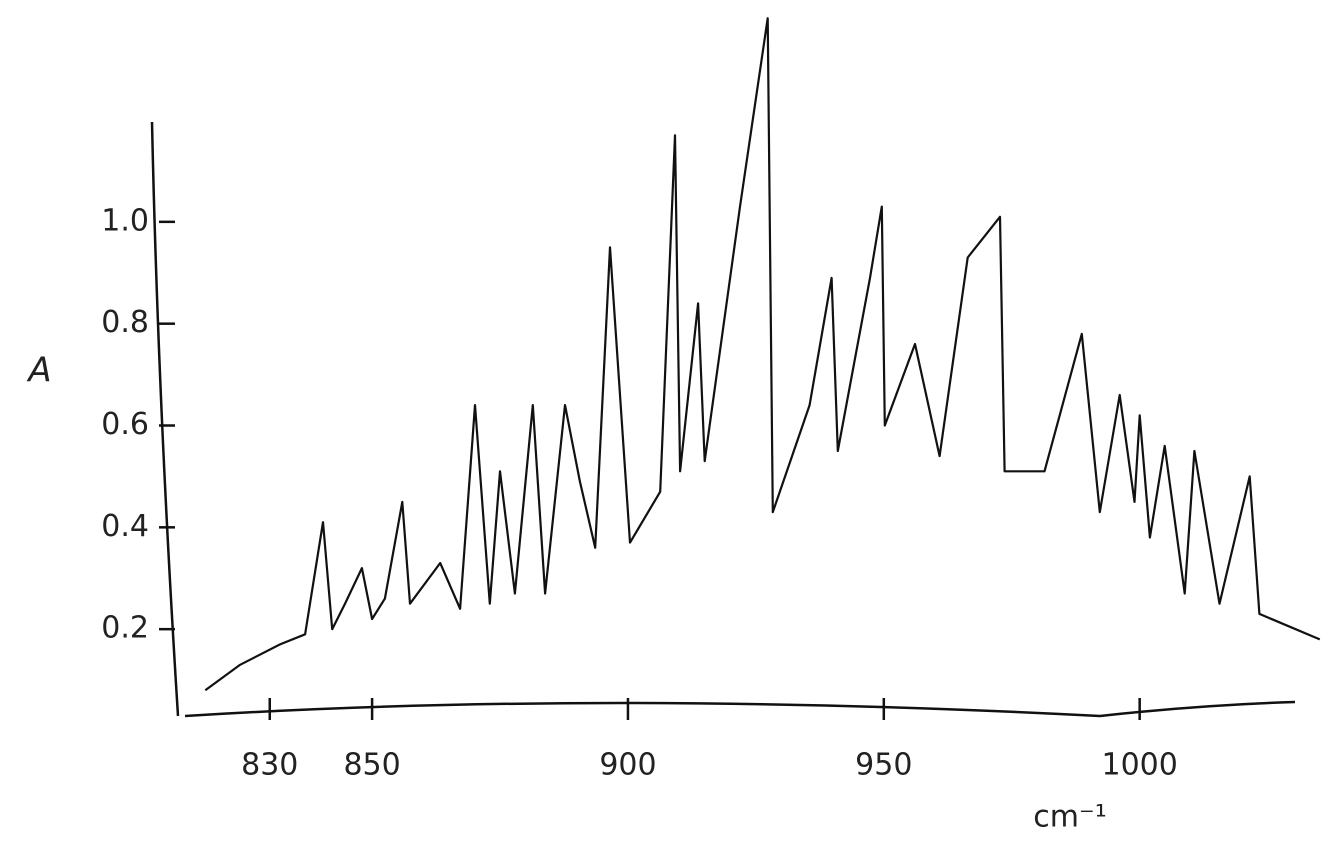 Image resolution: width=1334 pixels, height=866 pixels. Describe the element at coordinates (627, 765) in the screenshot. I see `x-tick-label: 900` at that location.